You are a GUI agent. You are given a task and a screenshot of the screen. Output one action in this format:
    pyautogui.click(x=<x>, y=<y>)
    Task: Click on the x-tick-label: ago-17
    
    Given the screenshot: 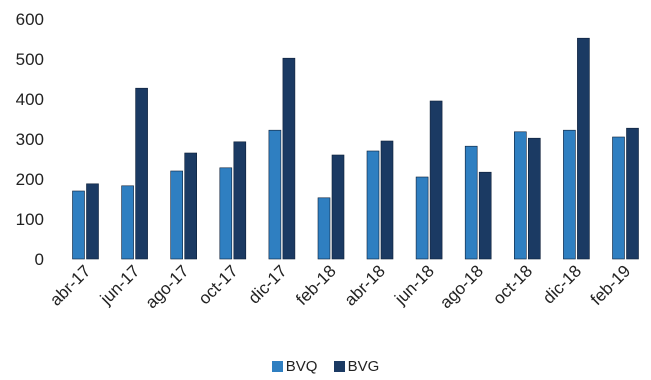 What is the action you would take?
    pyautogui.click(x=167, y=286)
    